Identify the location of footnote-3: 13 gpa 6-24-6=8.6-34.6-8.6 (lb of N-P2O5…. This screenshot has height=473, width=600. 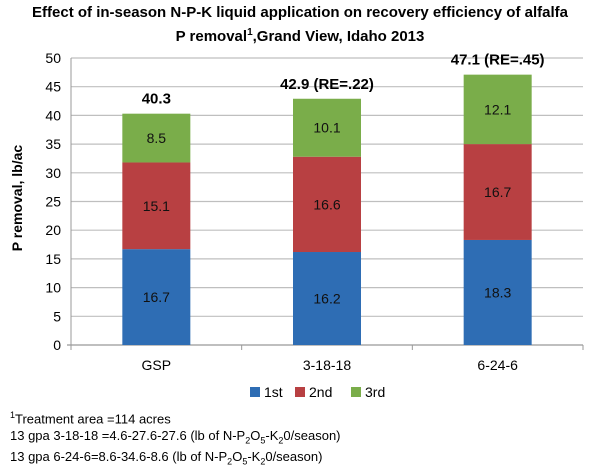
(166, 459).